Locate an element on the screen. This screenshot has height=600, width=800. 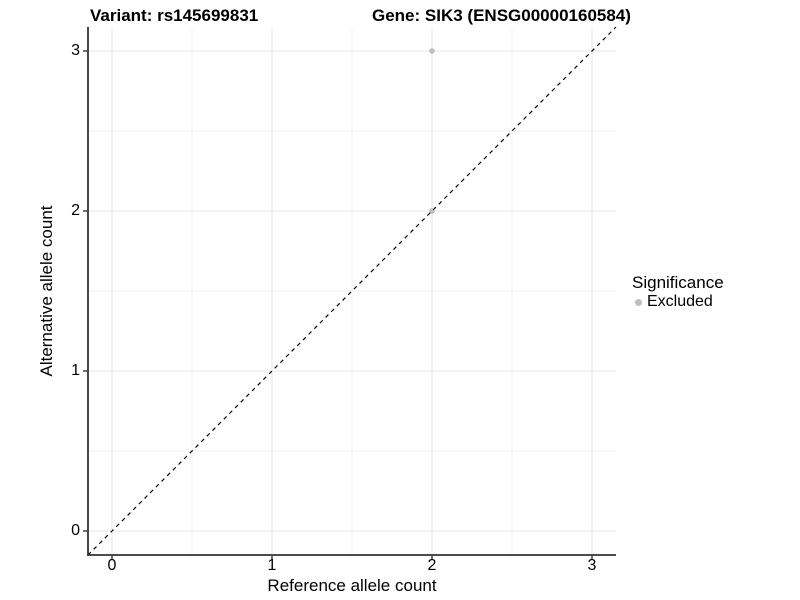
legend-significance: Significance Excluded is located at coordinates (678, 292).